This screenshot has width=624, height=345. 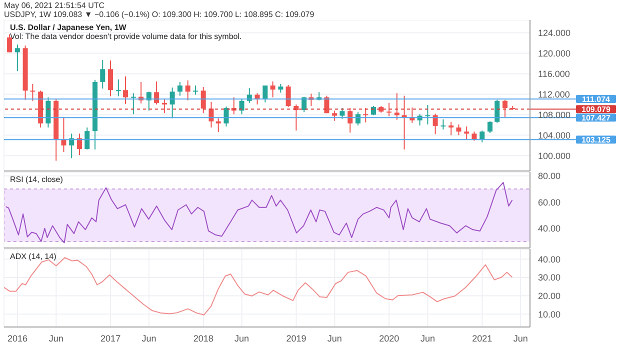 I want to click on y-tick-label: 112.000, so click(x=554, y=94).